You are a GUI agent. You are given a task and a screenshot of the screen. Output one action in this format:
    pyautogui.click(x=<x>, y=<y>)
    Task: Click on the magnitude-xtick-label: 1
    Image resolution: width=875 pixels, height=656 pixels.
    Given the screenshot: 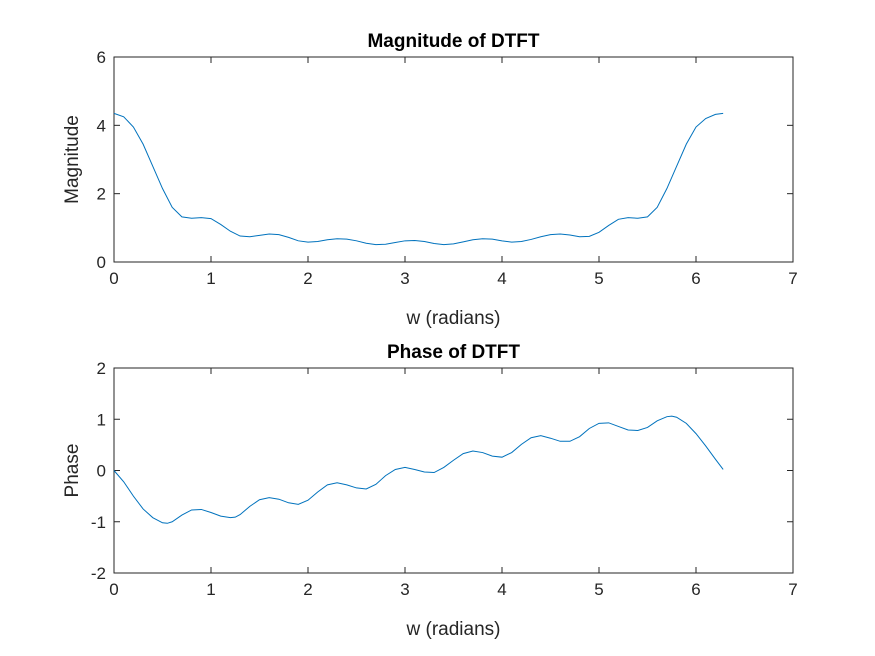 What is the action you would take?
    pyautogui.click(x=210, y=278)
    